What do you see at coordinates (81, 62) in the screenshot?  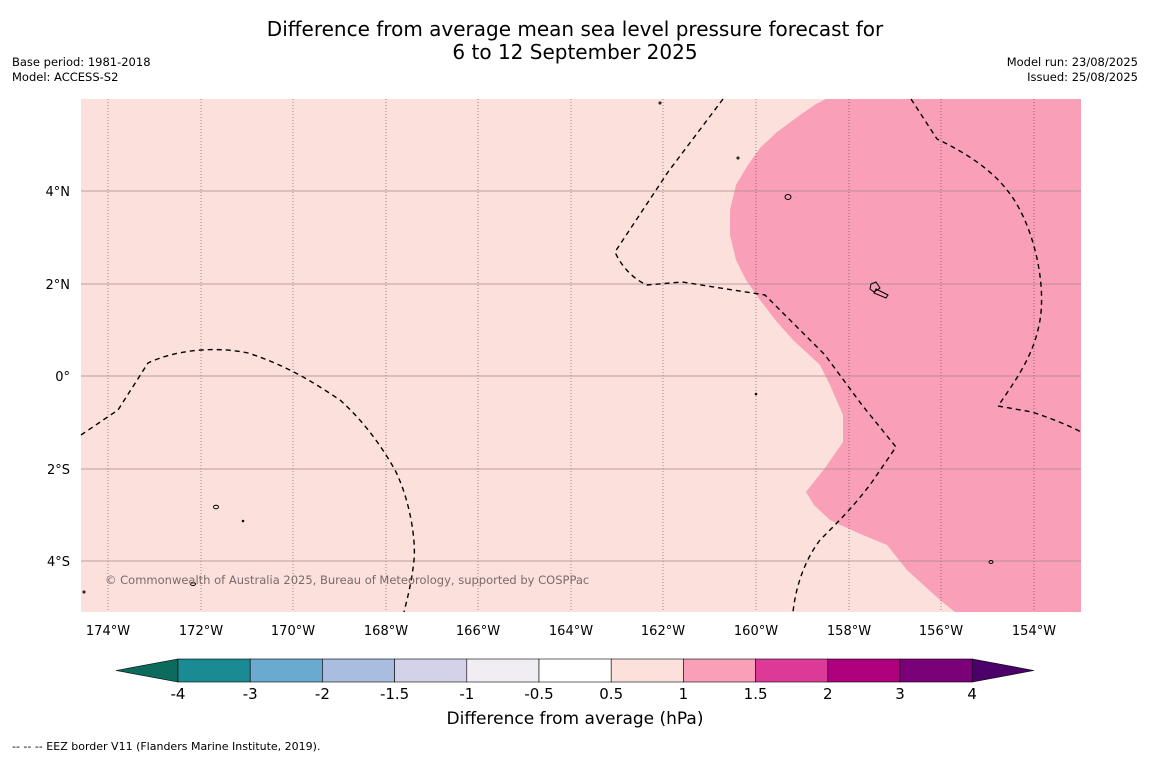 I see `base-period-text: Base period: 1981-2018` at bounding box center [81, 62].